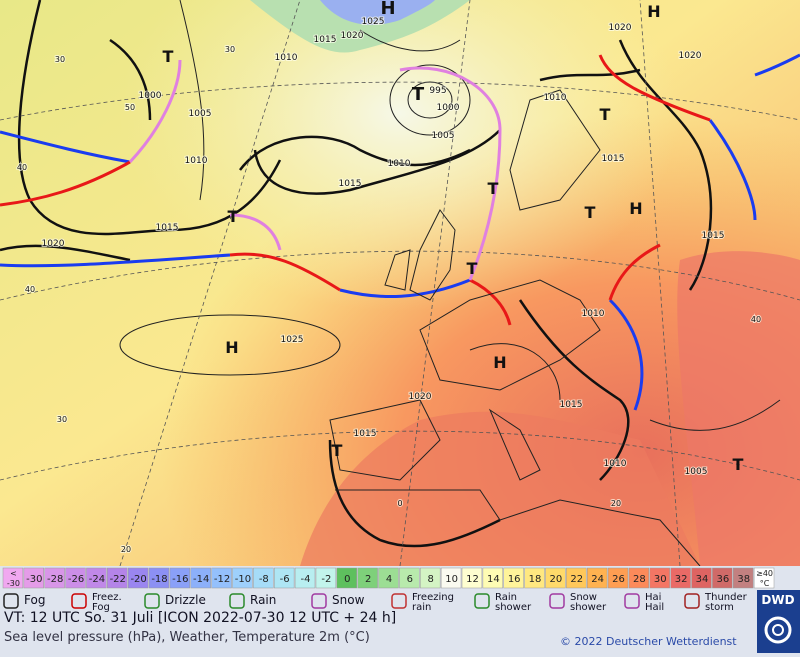 Image resolution: width=800 pixels, height=657 pixels. I want to click on legend-label-line: Freezing, so click(433, 597).